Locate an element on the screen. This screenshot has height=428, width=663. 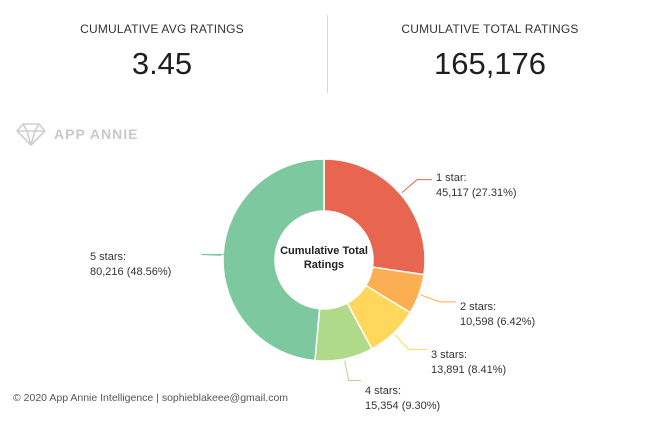
leader-line-4-stars is located at coordinates (352, 371).